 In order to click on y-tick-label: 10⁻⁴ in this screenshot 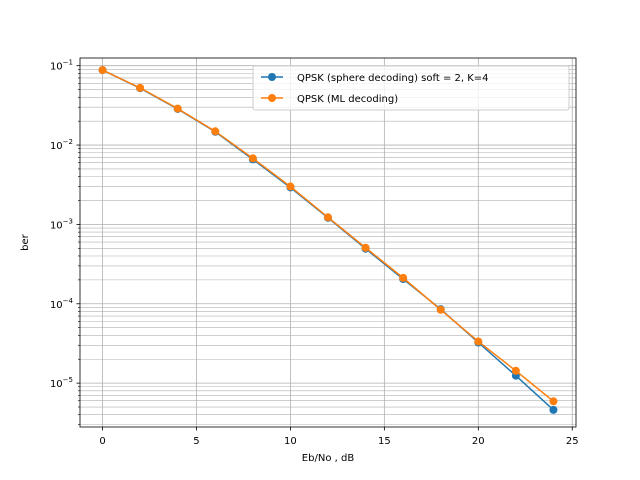, I will do `click(62, 304)`.